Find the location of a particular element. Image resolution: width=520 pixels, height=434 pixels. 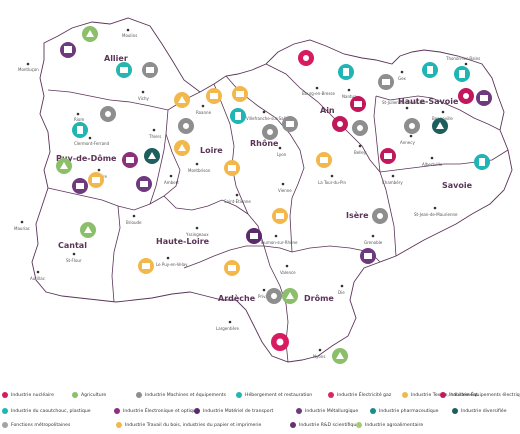

city-label-yssingeaux: Yssingeaux is located at coordinates (197, 234).